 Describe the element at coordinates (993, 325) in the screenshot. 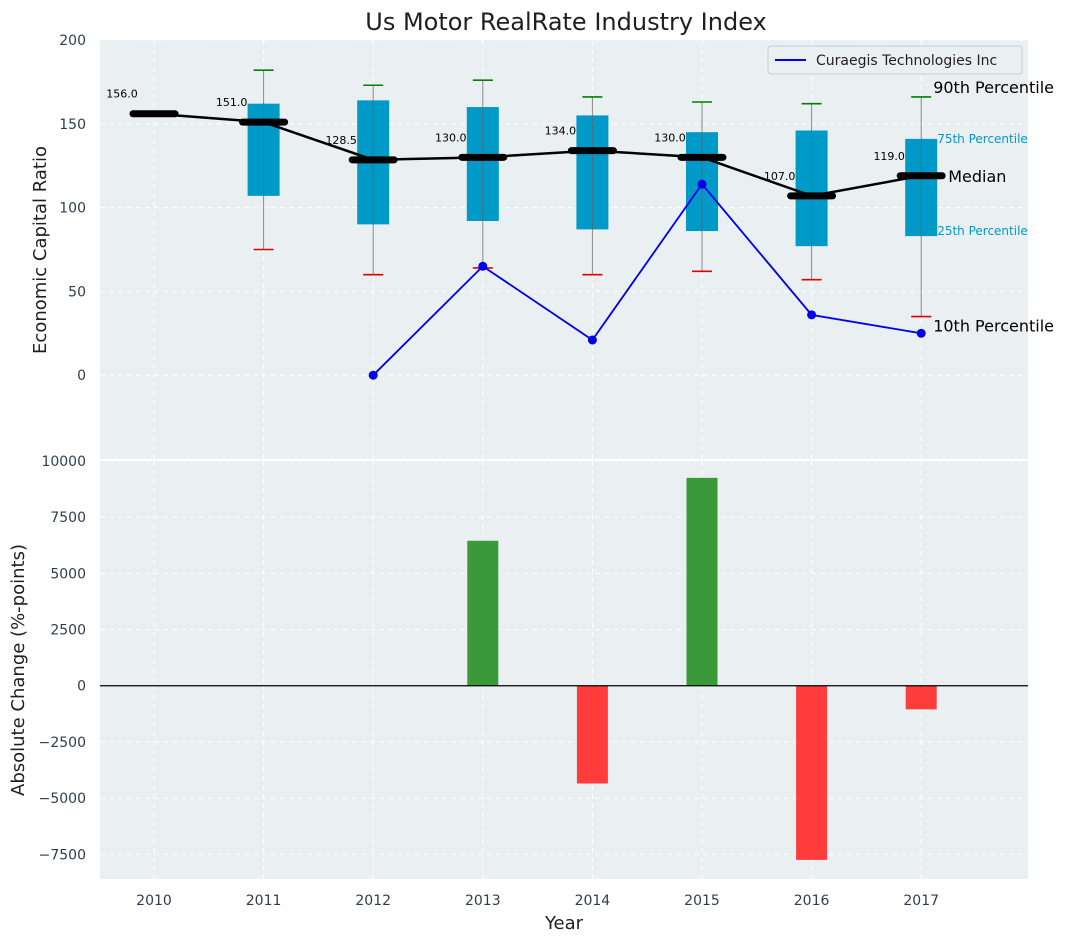

I see `annotation-10th-percentile: 10th Percentile` at that location.